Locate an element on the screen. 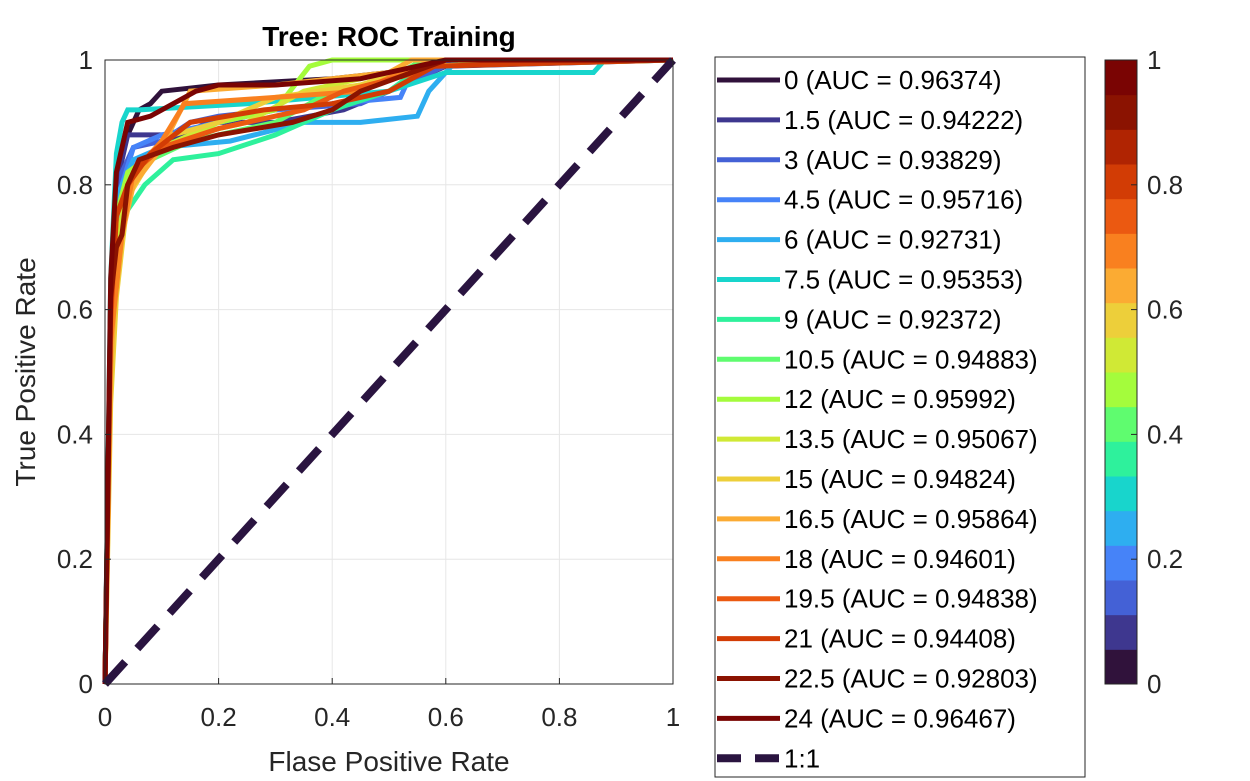  x-tick-label: 0.4 is located at coordinates (332, 717).